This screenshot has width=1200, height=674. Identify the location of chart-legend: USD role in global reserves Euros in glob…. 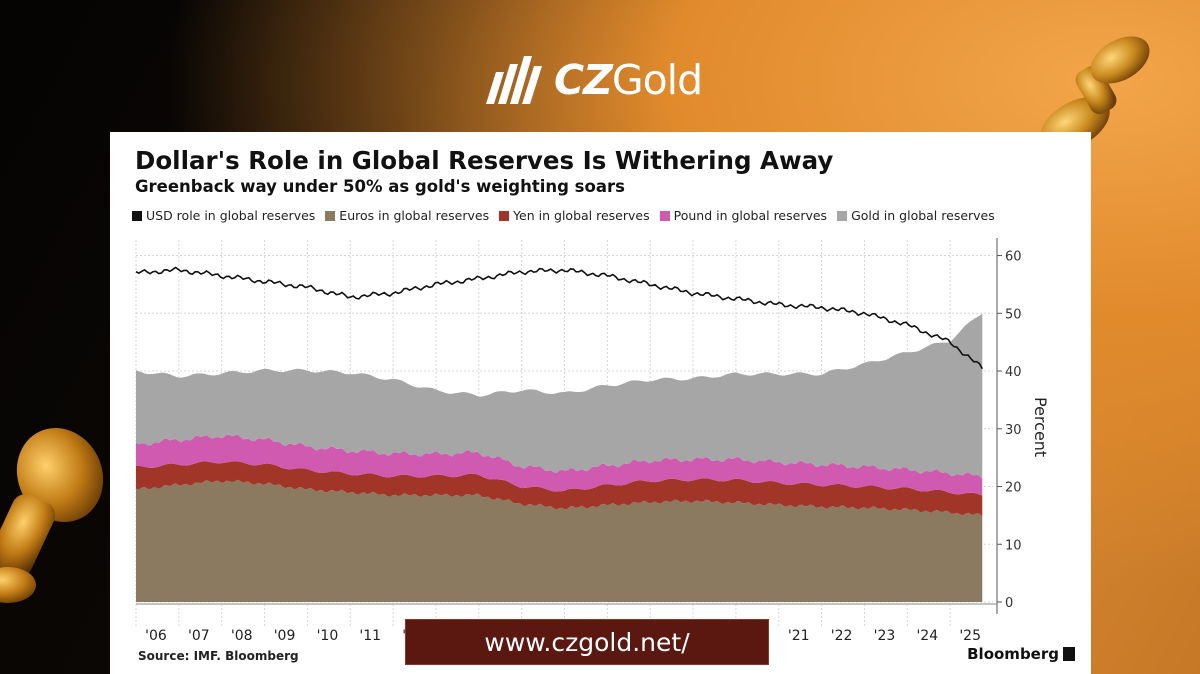
(563, 215).